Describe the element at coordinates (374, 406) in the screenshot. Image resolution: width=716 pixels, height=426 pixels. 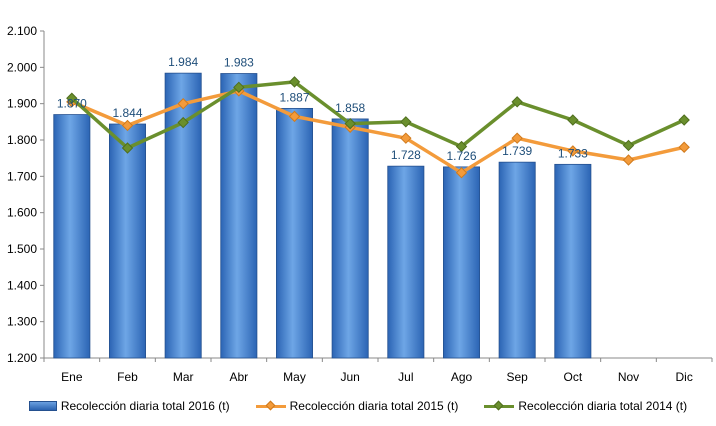
I see `legend-label-2015: Recolección diaria total 2015 (t)` at that location.